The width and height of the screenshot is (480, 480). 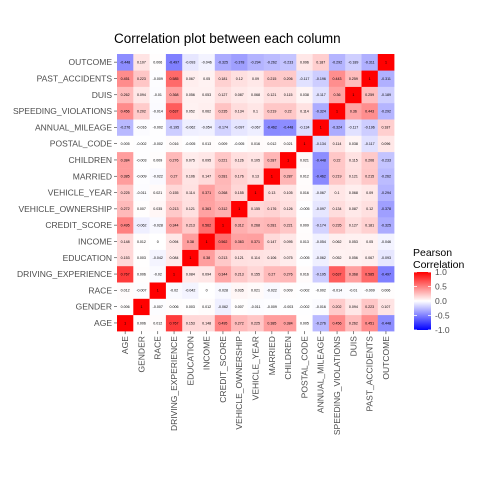 I want to click on x-tick-label: MARRIED, so click(x=272, y=355).